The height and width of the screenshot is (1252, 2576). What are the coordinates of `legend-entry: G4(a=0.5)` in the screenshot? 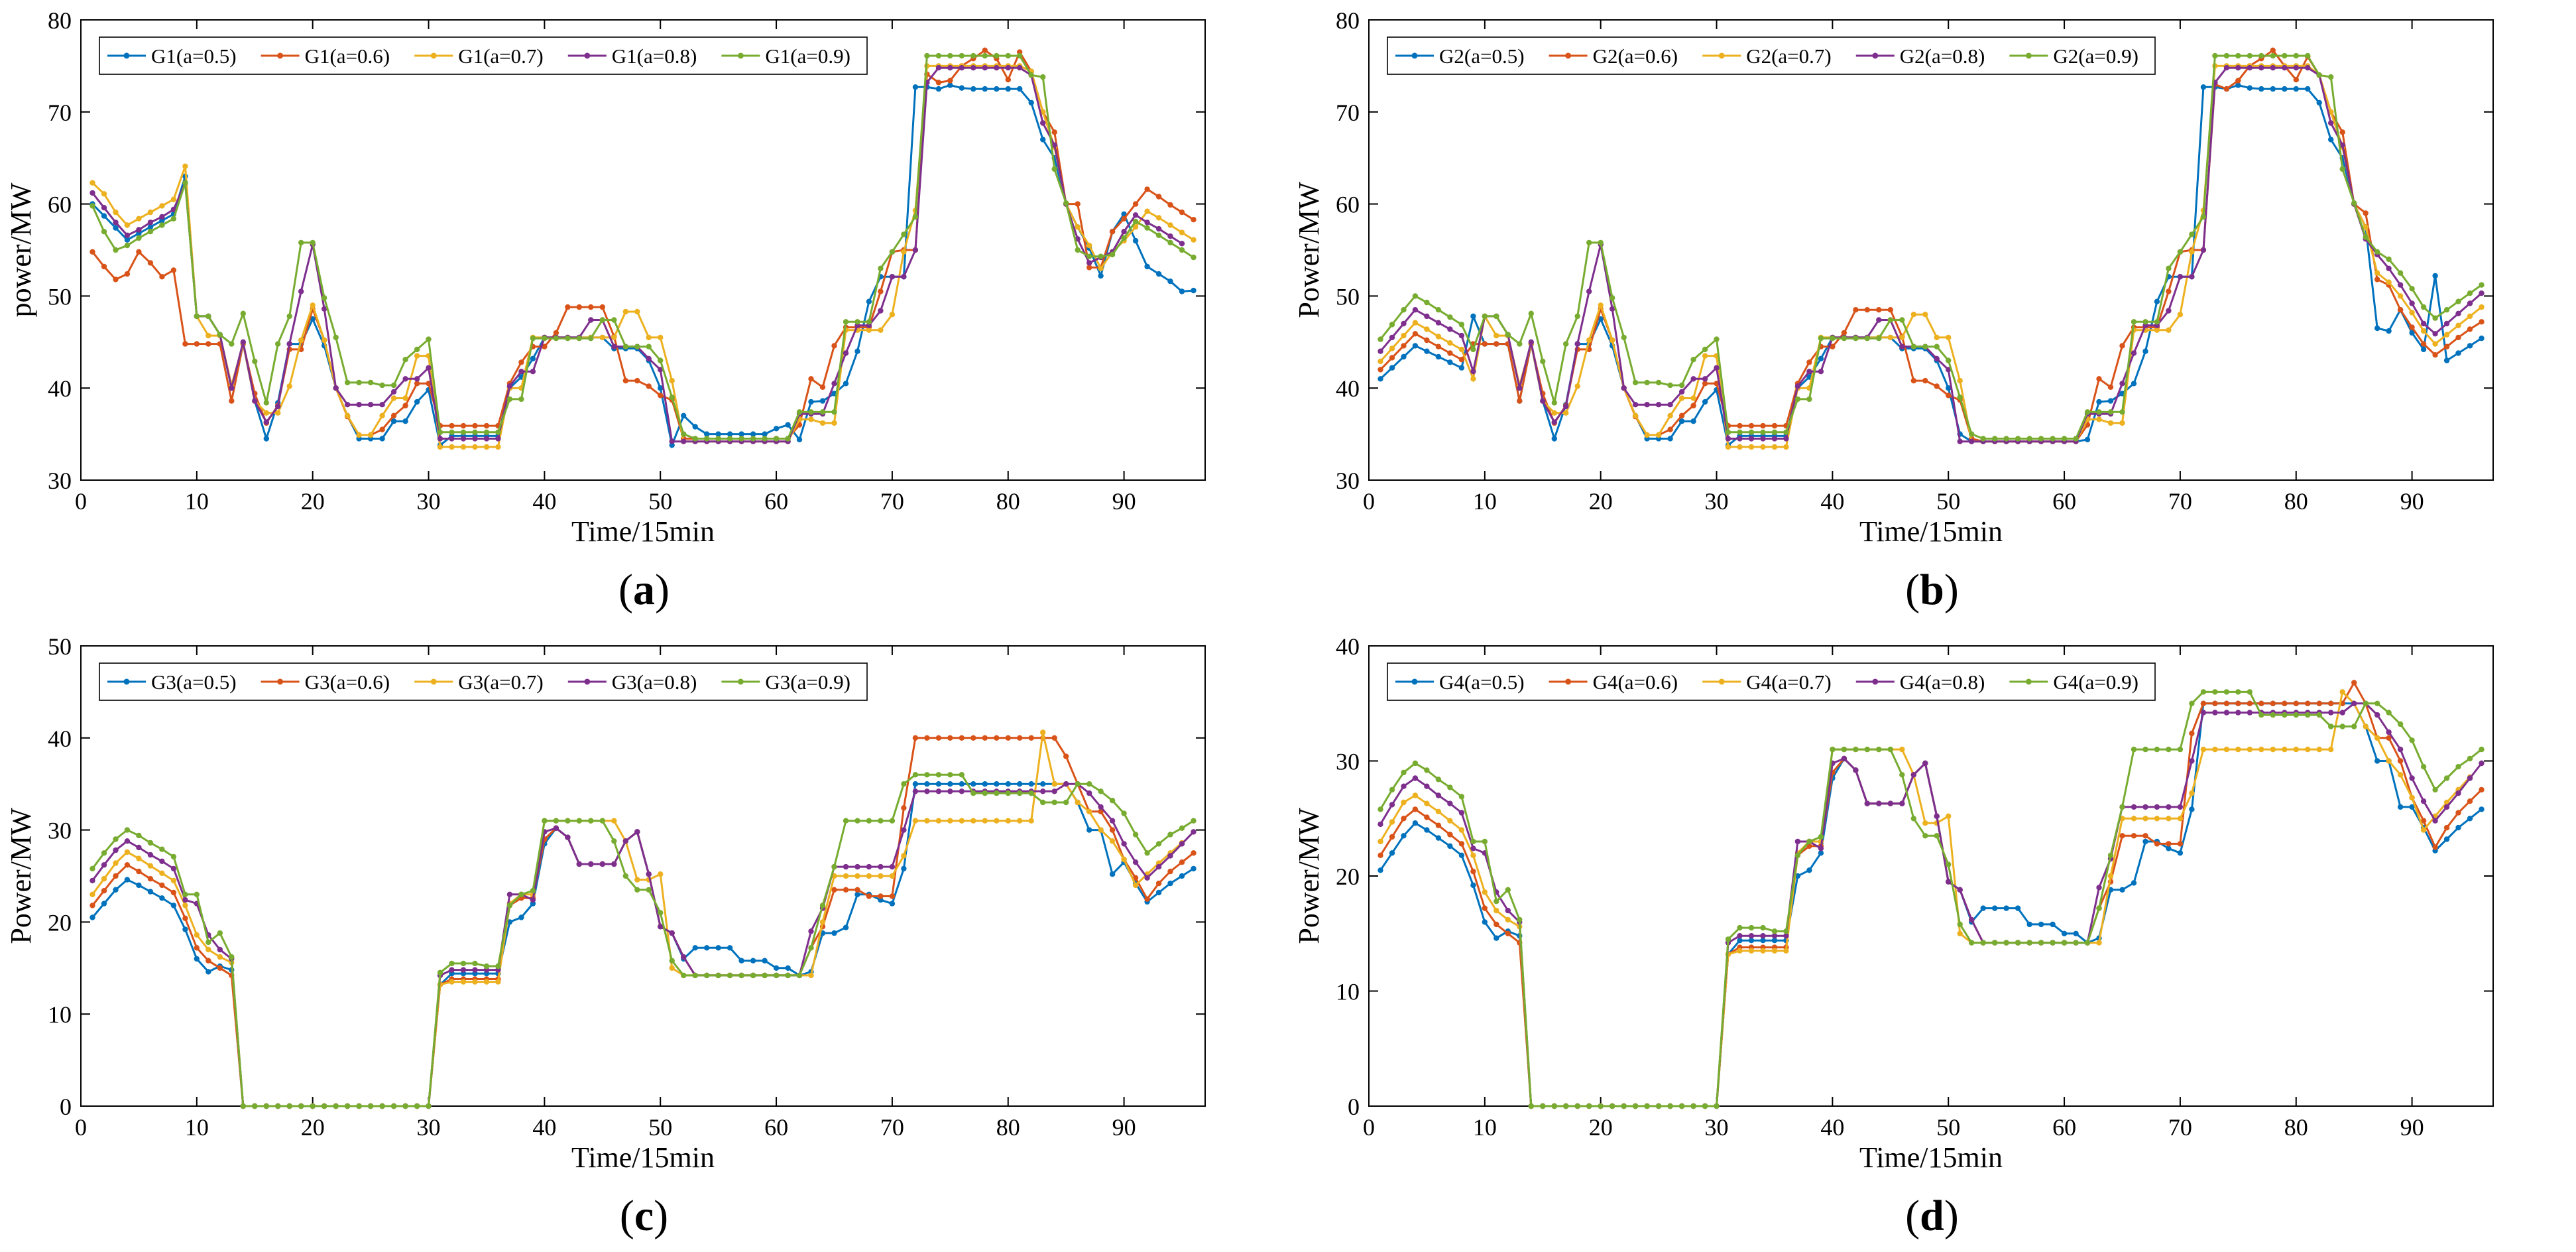 It's located at (1482, 682).